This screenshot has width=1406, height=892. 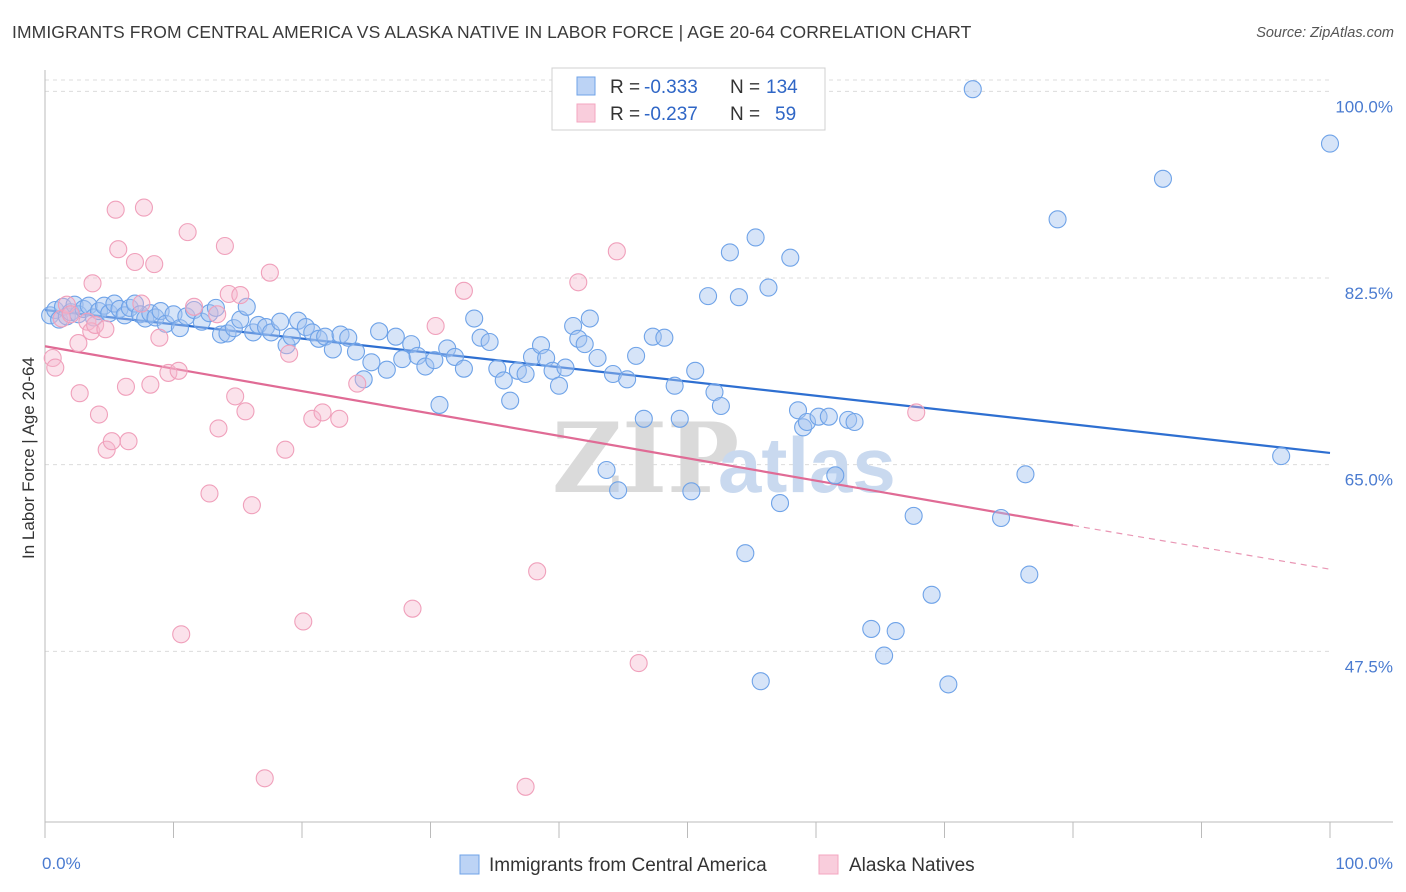 What do you see at coordinates (1364, 863) in the screenshot?
I see `x-tick-label-1: 100.0%` at bounding box center [1364, 863].